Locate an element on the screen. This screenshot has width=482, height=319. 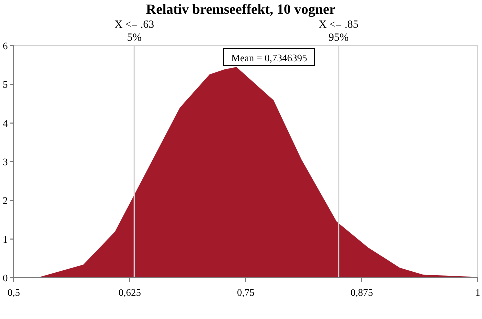
y-tick-label: 2 is located at coordinates (5, 202).